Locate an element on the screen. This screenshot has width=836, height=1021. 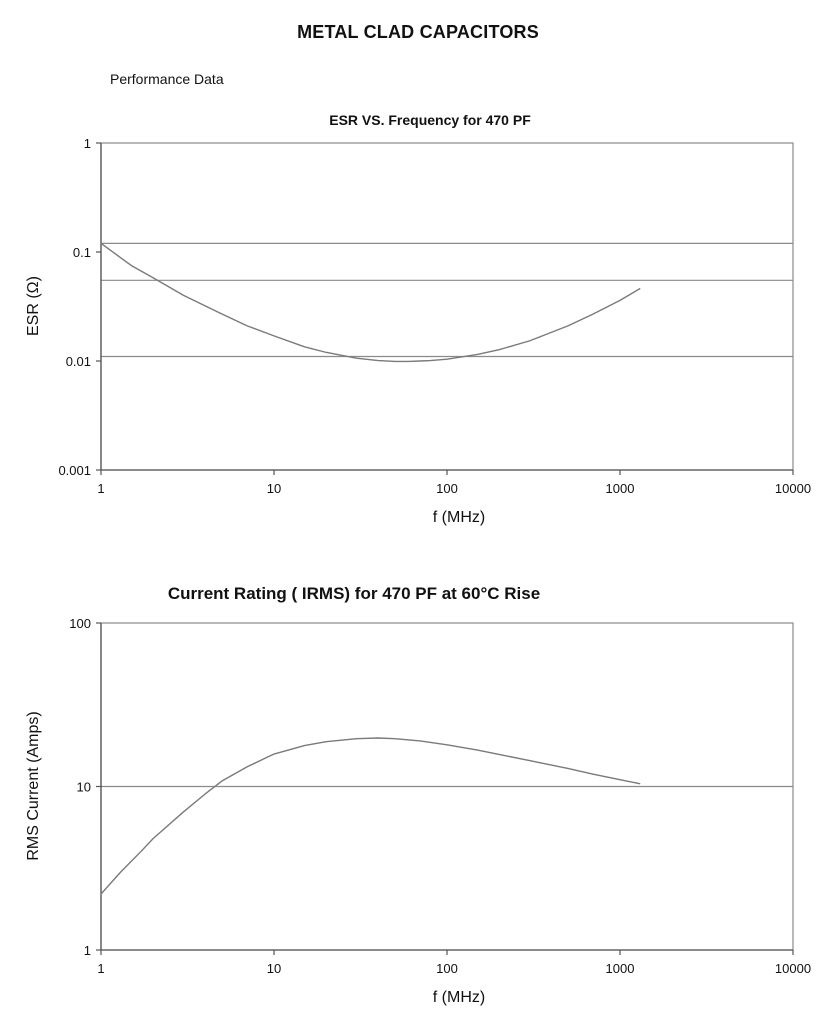
y-tick-label: 0.001 is located at coordinates (74, 470).